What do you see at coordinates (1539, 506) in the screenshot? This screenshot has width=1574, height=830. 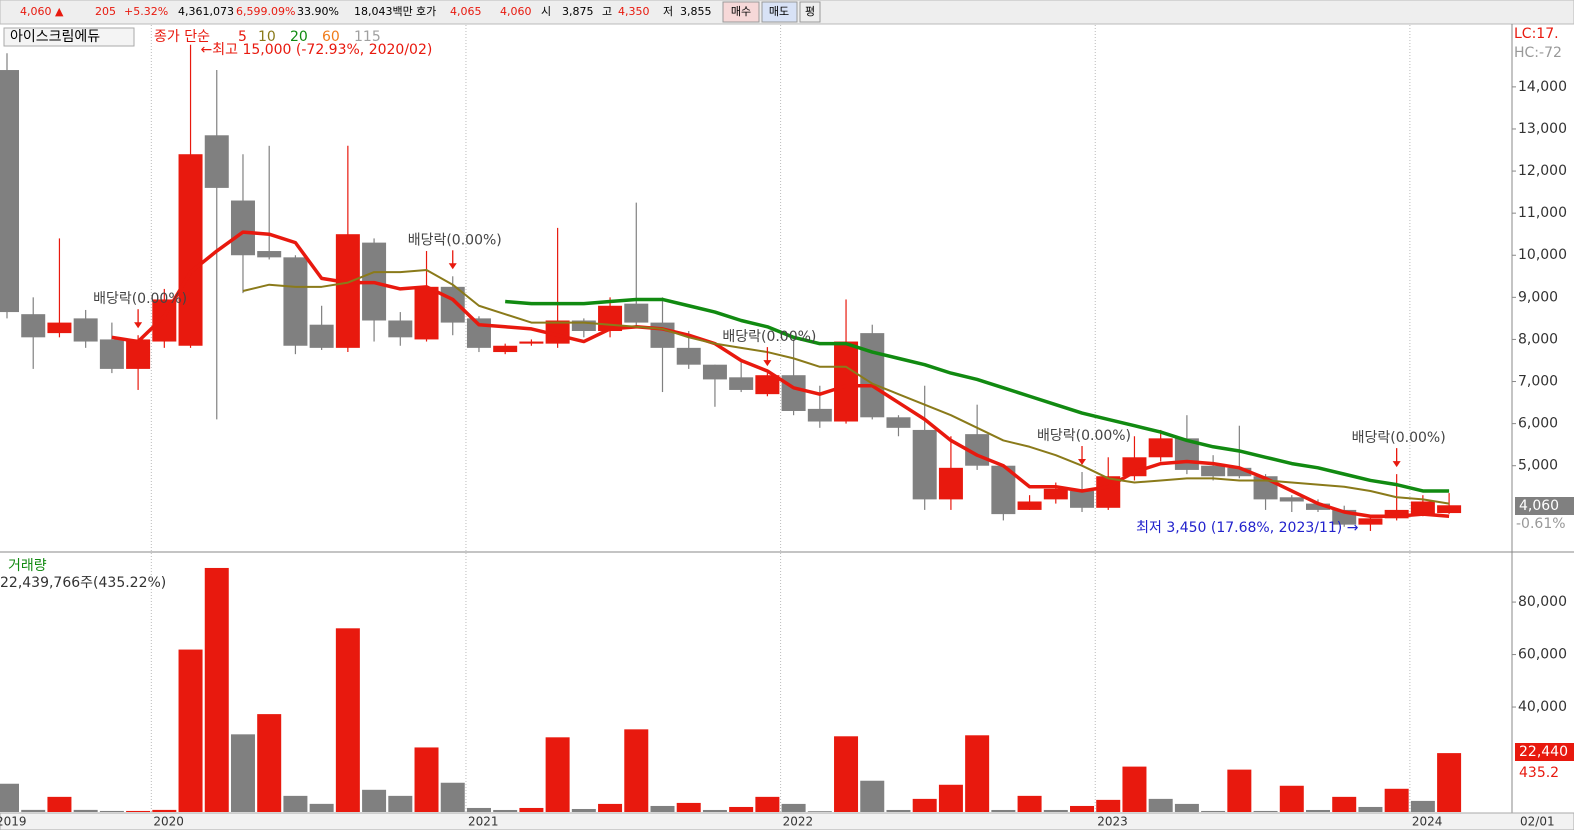 I see `last-price: 4,060` at bounding box center [1539, 506].